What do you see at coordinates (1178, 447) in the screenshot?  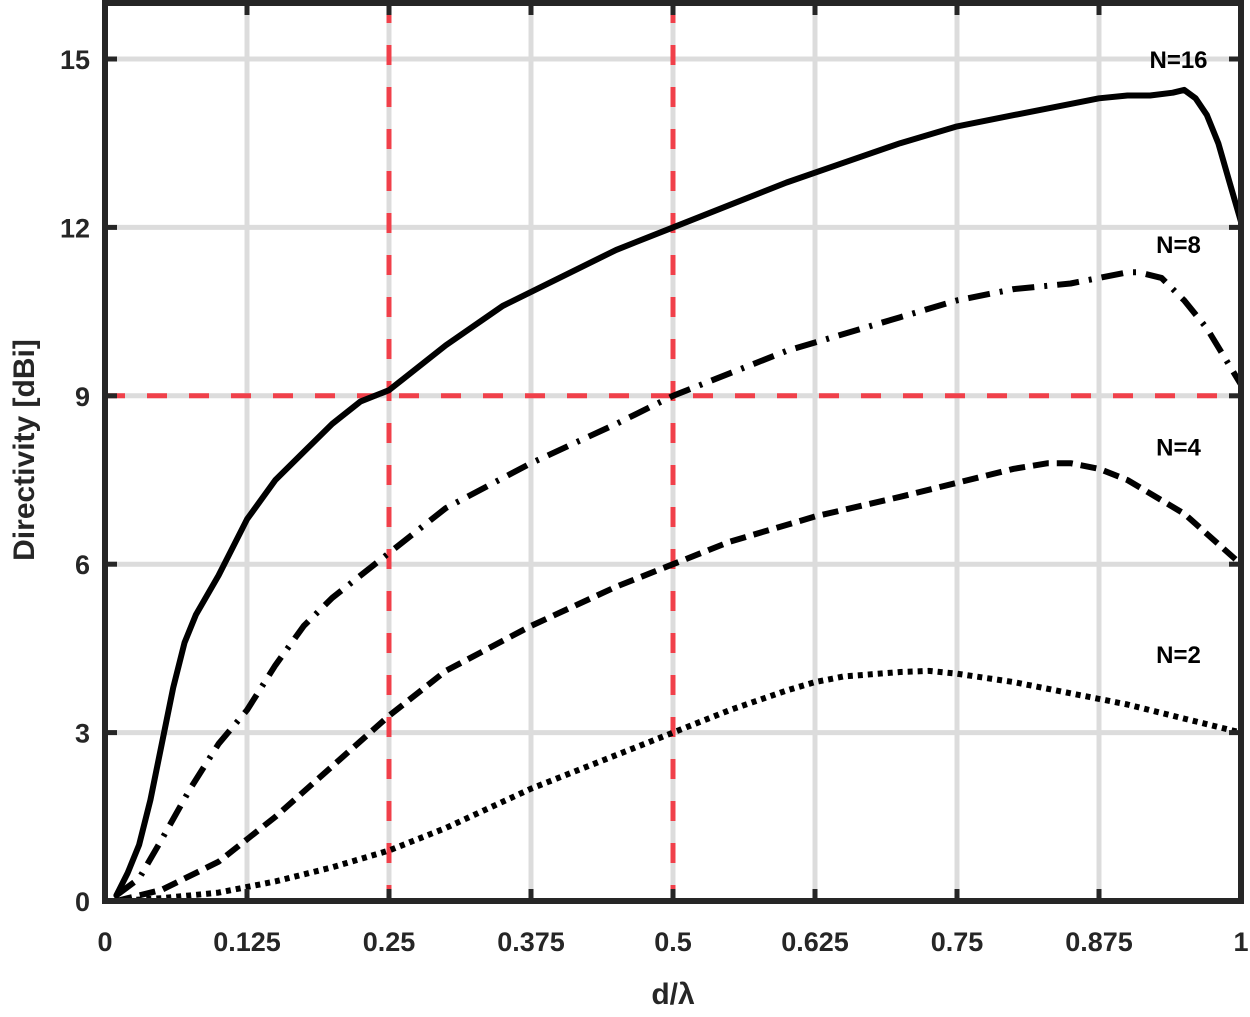 I see `series-label: N=4` at bounding box center [1178, 447].